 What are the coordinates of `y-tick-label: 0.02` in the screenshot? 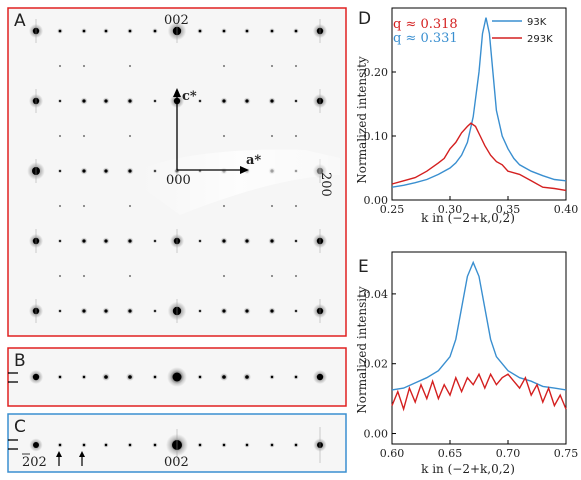 It's located at (376, 364).